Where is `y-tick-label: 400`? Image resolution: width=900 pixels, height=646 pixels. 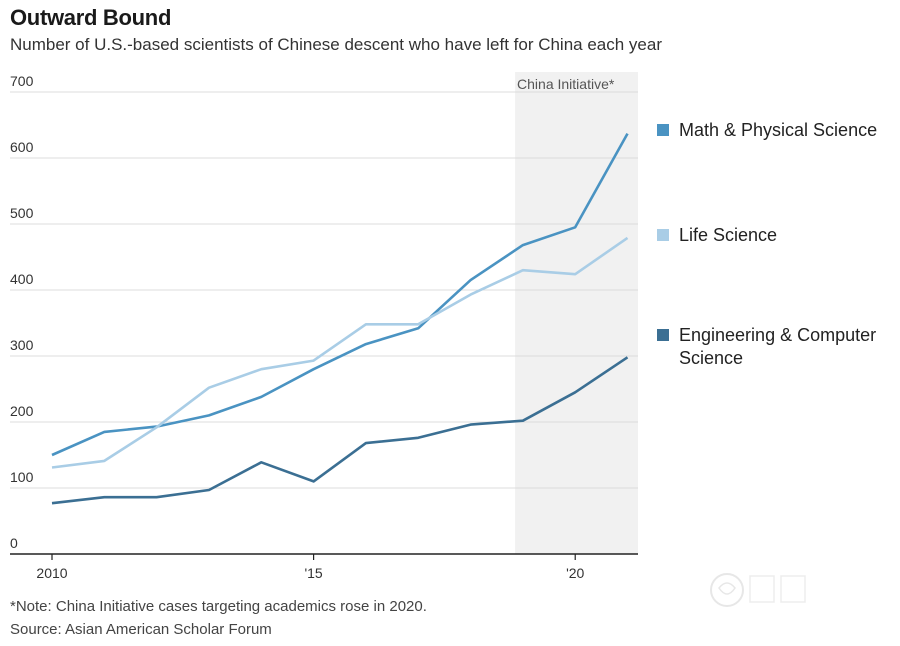
y-tick-label: 400 is located at coordinates (22, 279).